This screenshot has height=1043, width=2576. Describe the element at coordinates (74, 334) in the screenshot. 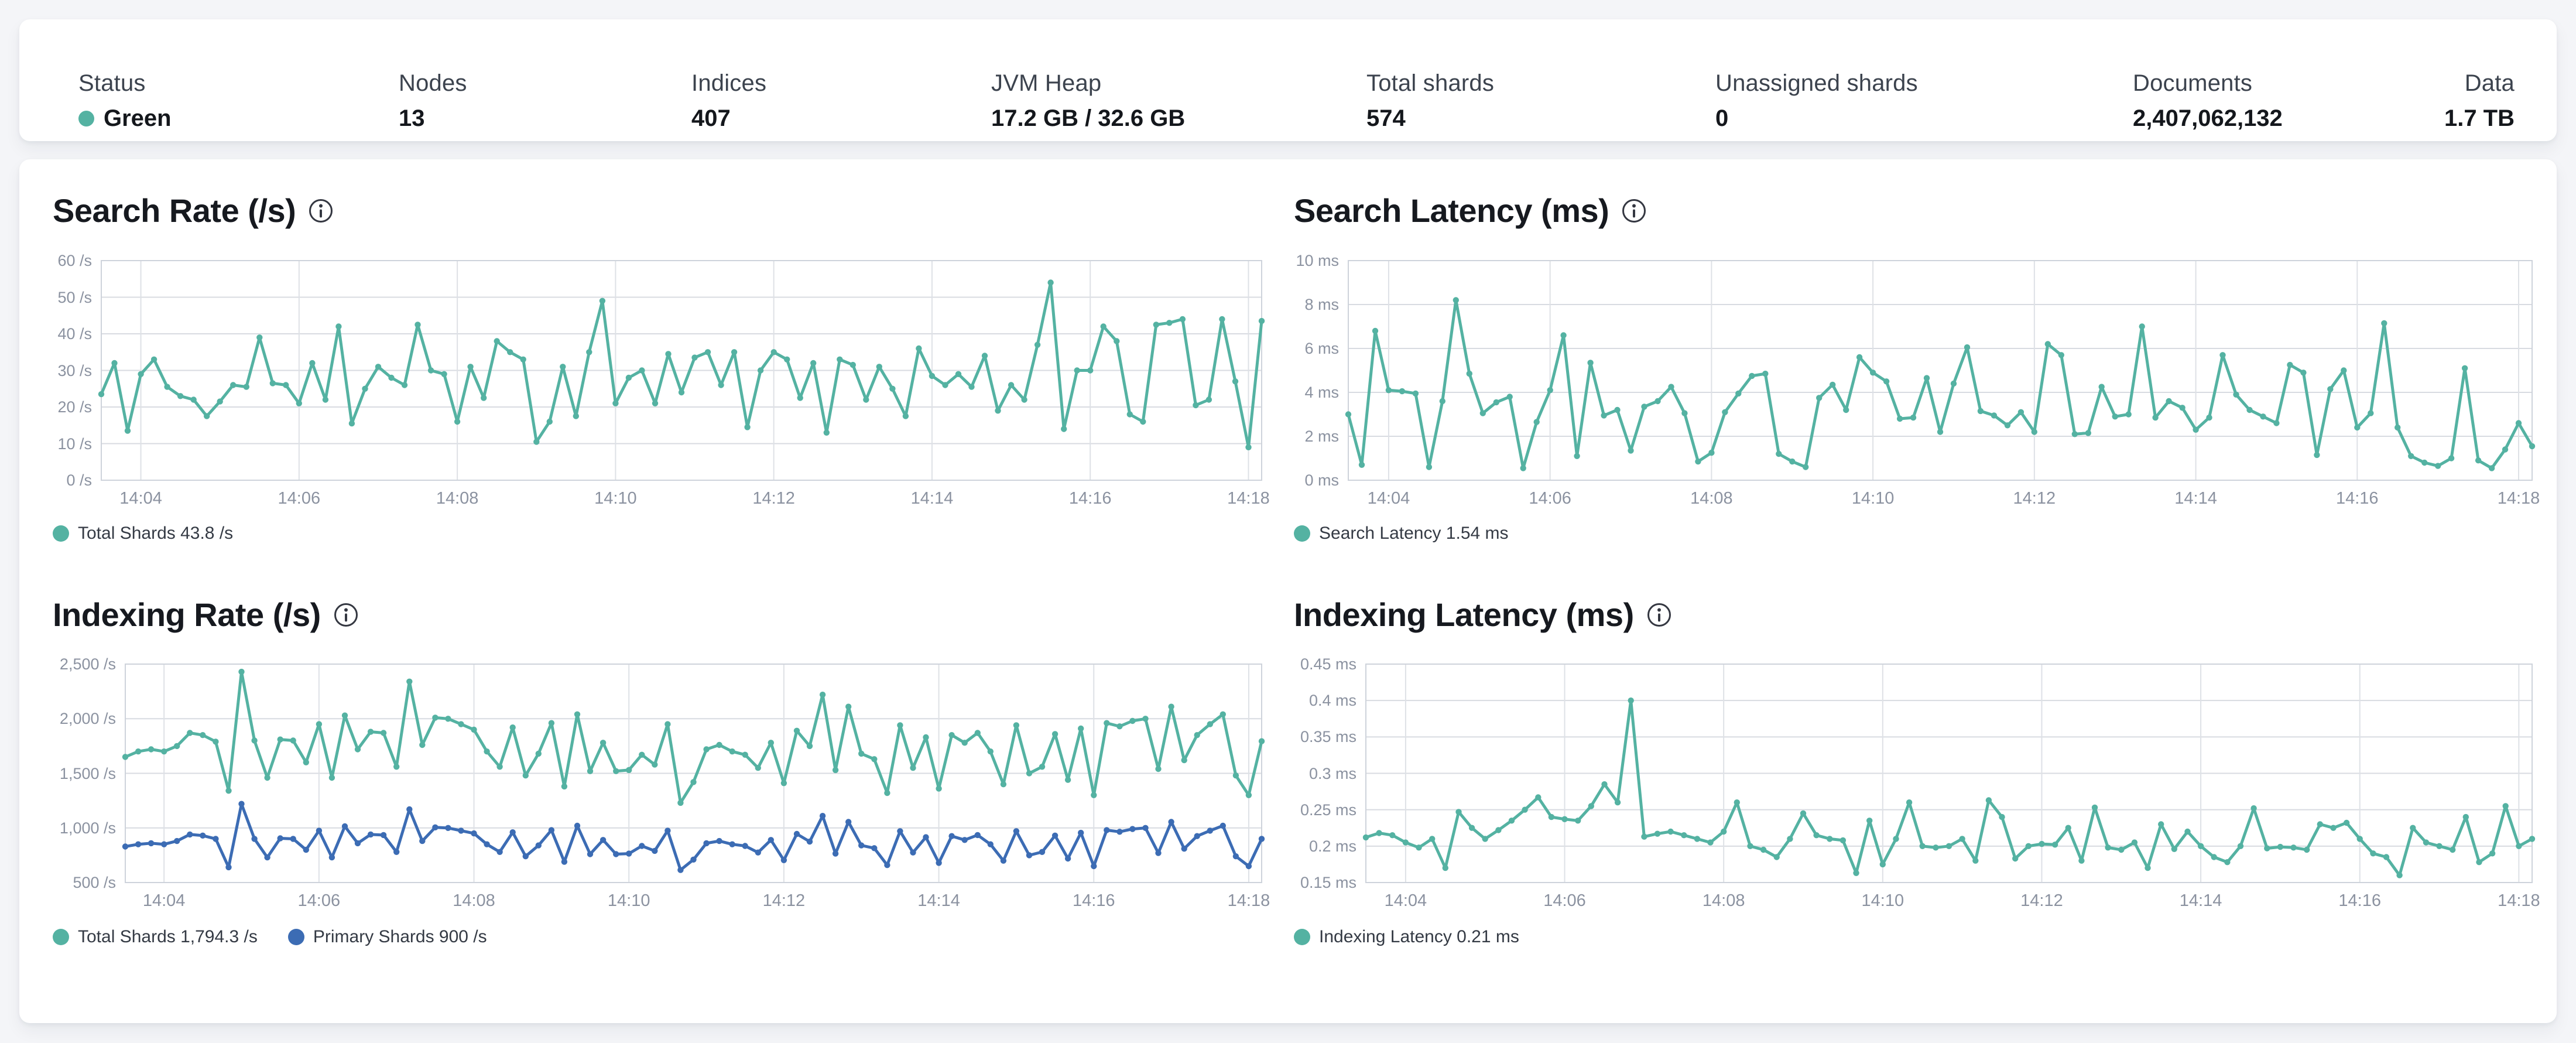

I see `y-axis-tick-label: 40 /s` at that location.